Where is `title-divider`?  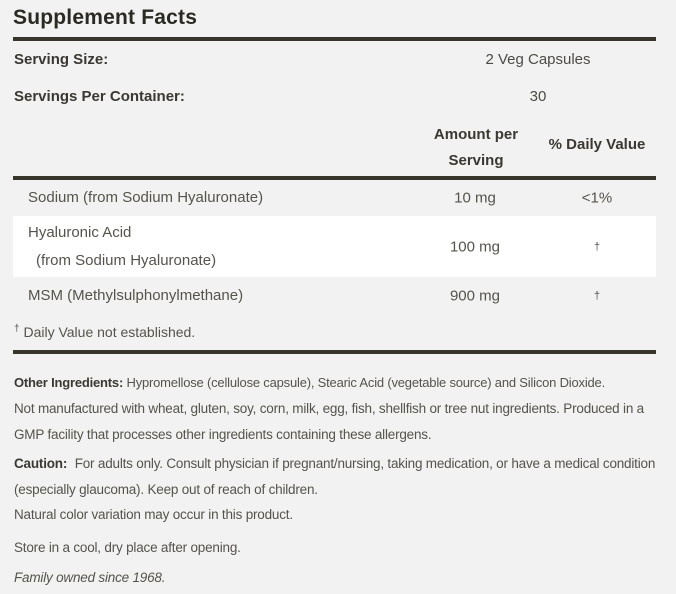 title-divider is located at coordinates (334, 39).